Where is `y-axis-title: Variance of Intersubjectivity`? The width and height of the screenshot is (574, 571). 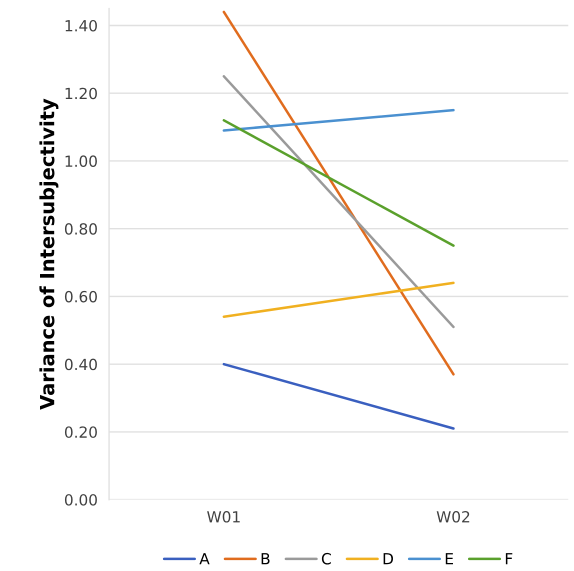
y-axis-title: Variance of Intersubjectivity is located at coordinates (48, 254).